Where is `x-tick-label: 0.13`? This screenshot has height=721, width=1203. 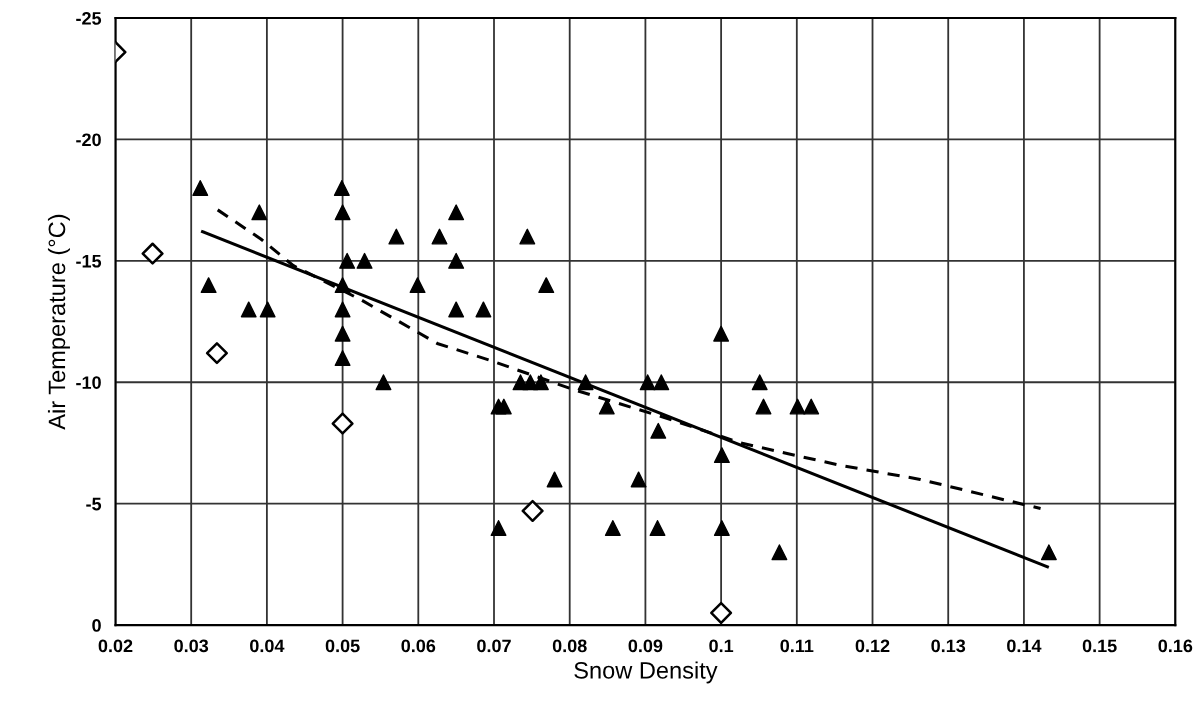
x-tick-label: 0.13 is located at coordinates (948, 646).